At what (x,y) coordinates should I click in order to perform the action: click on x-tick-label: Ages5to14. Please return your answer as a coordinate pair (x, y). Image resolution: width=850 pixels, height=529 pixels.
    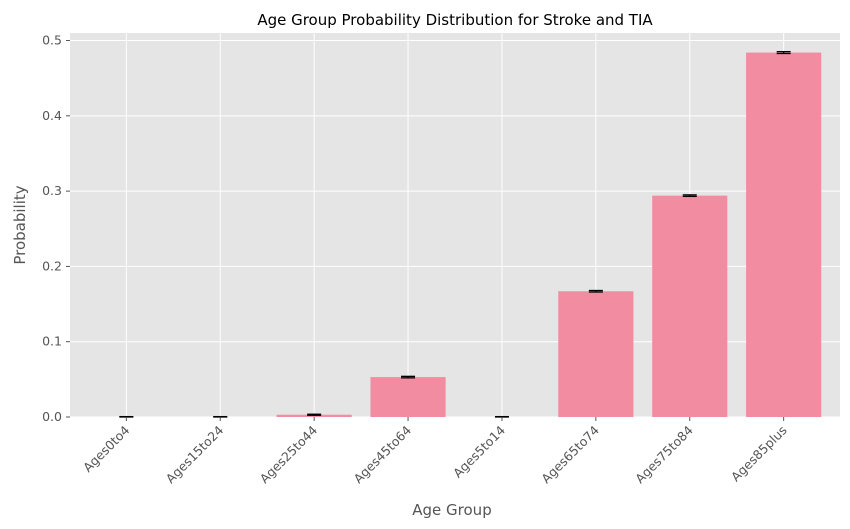
    Looking at the image, I should click on (479, 451).